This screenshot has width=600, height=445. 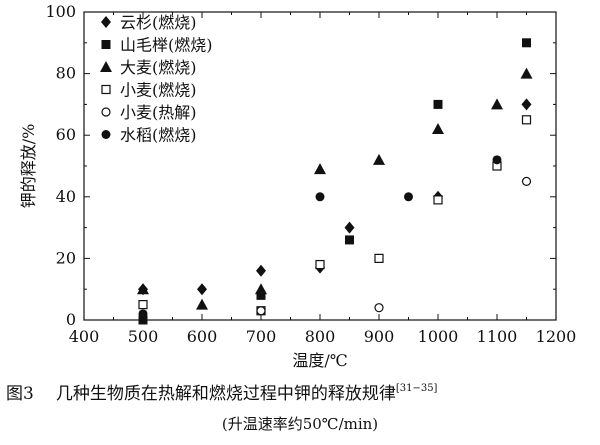 I want to click on legend-label: 小麦(热解), so click(x=158, y=112).